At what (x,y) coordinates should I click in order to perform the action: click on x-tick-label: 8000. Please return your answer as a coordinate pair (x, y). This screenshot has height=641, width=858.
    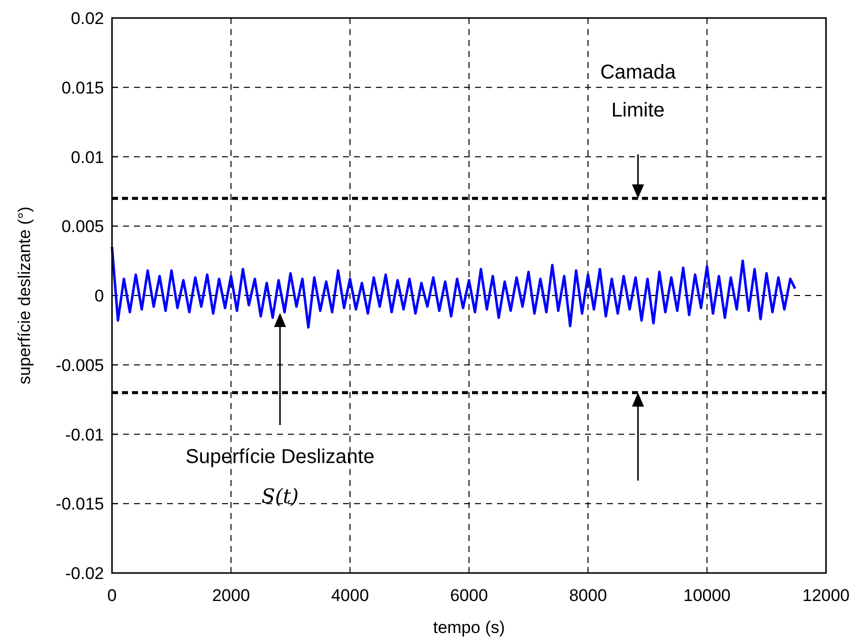
    Looking at the image, I should click on (588, 595).